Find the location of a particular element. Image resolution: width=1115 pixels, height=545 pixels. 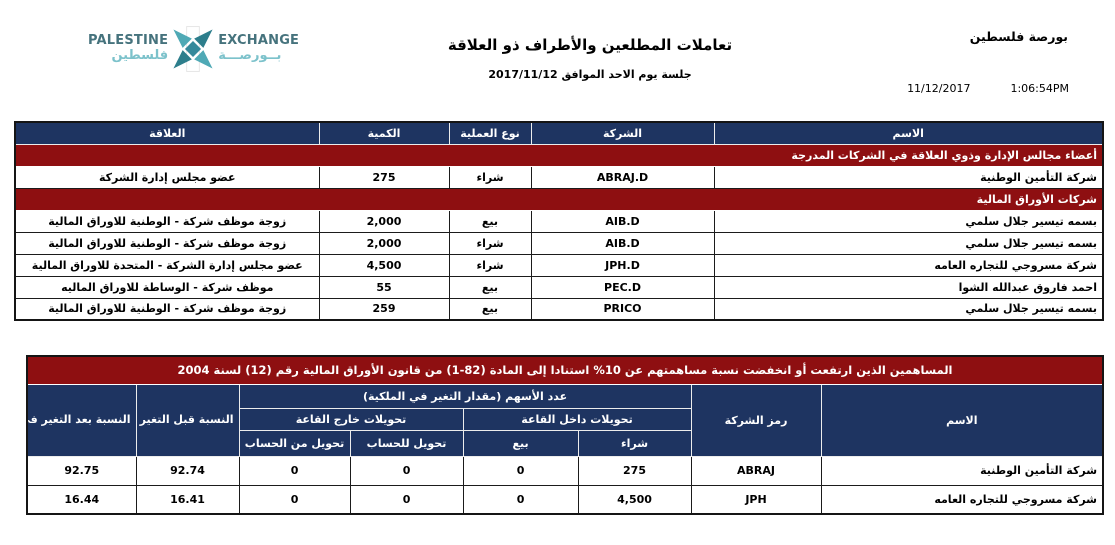

print-date: 11/12/2017 is located at coordinates (939, 88).